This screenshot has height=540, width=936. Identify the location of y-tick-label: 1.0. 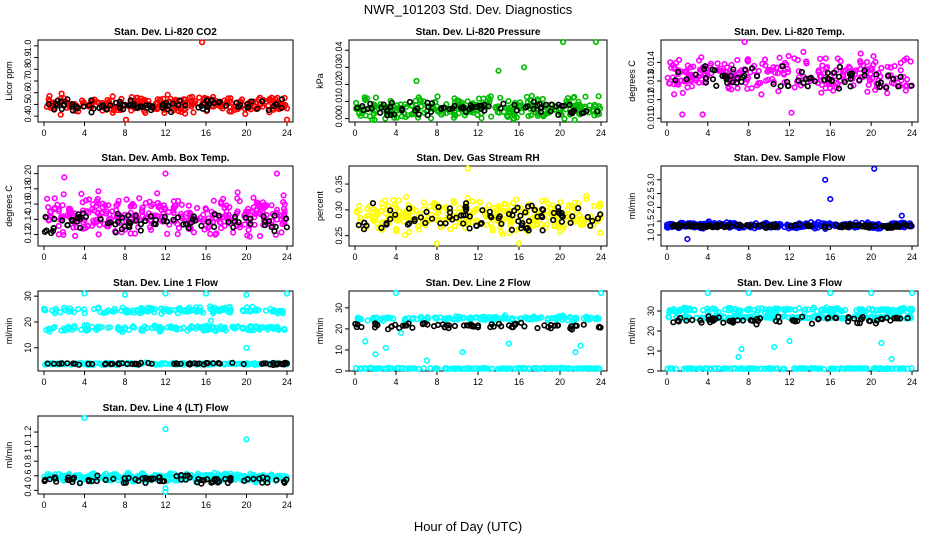
(651, 235).